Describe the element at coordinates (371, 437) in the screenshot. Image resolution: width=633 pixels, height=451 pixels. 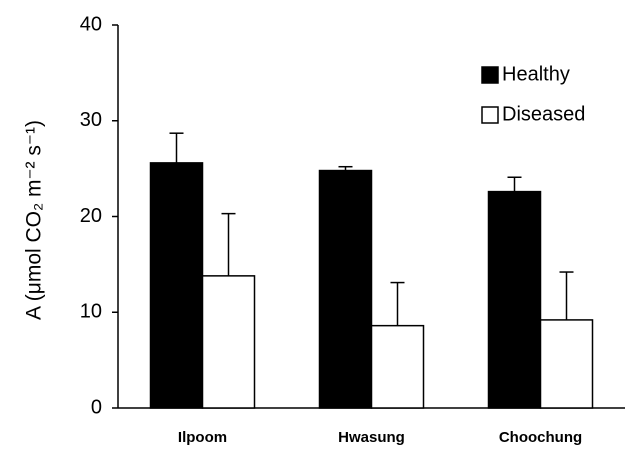
I see `x-tick-label: Hwasung` at that location.